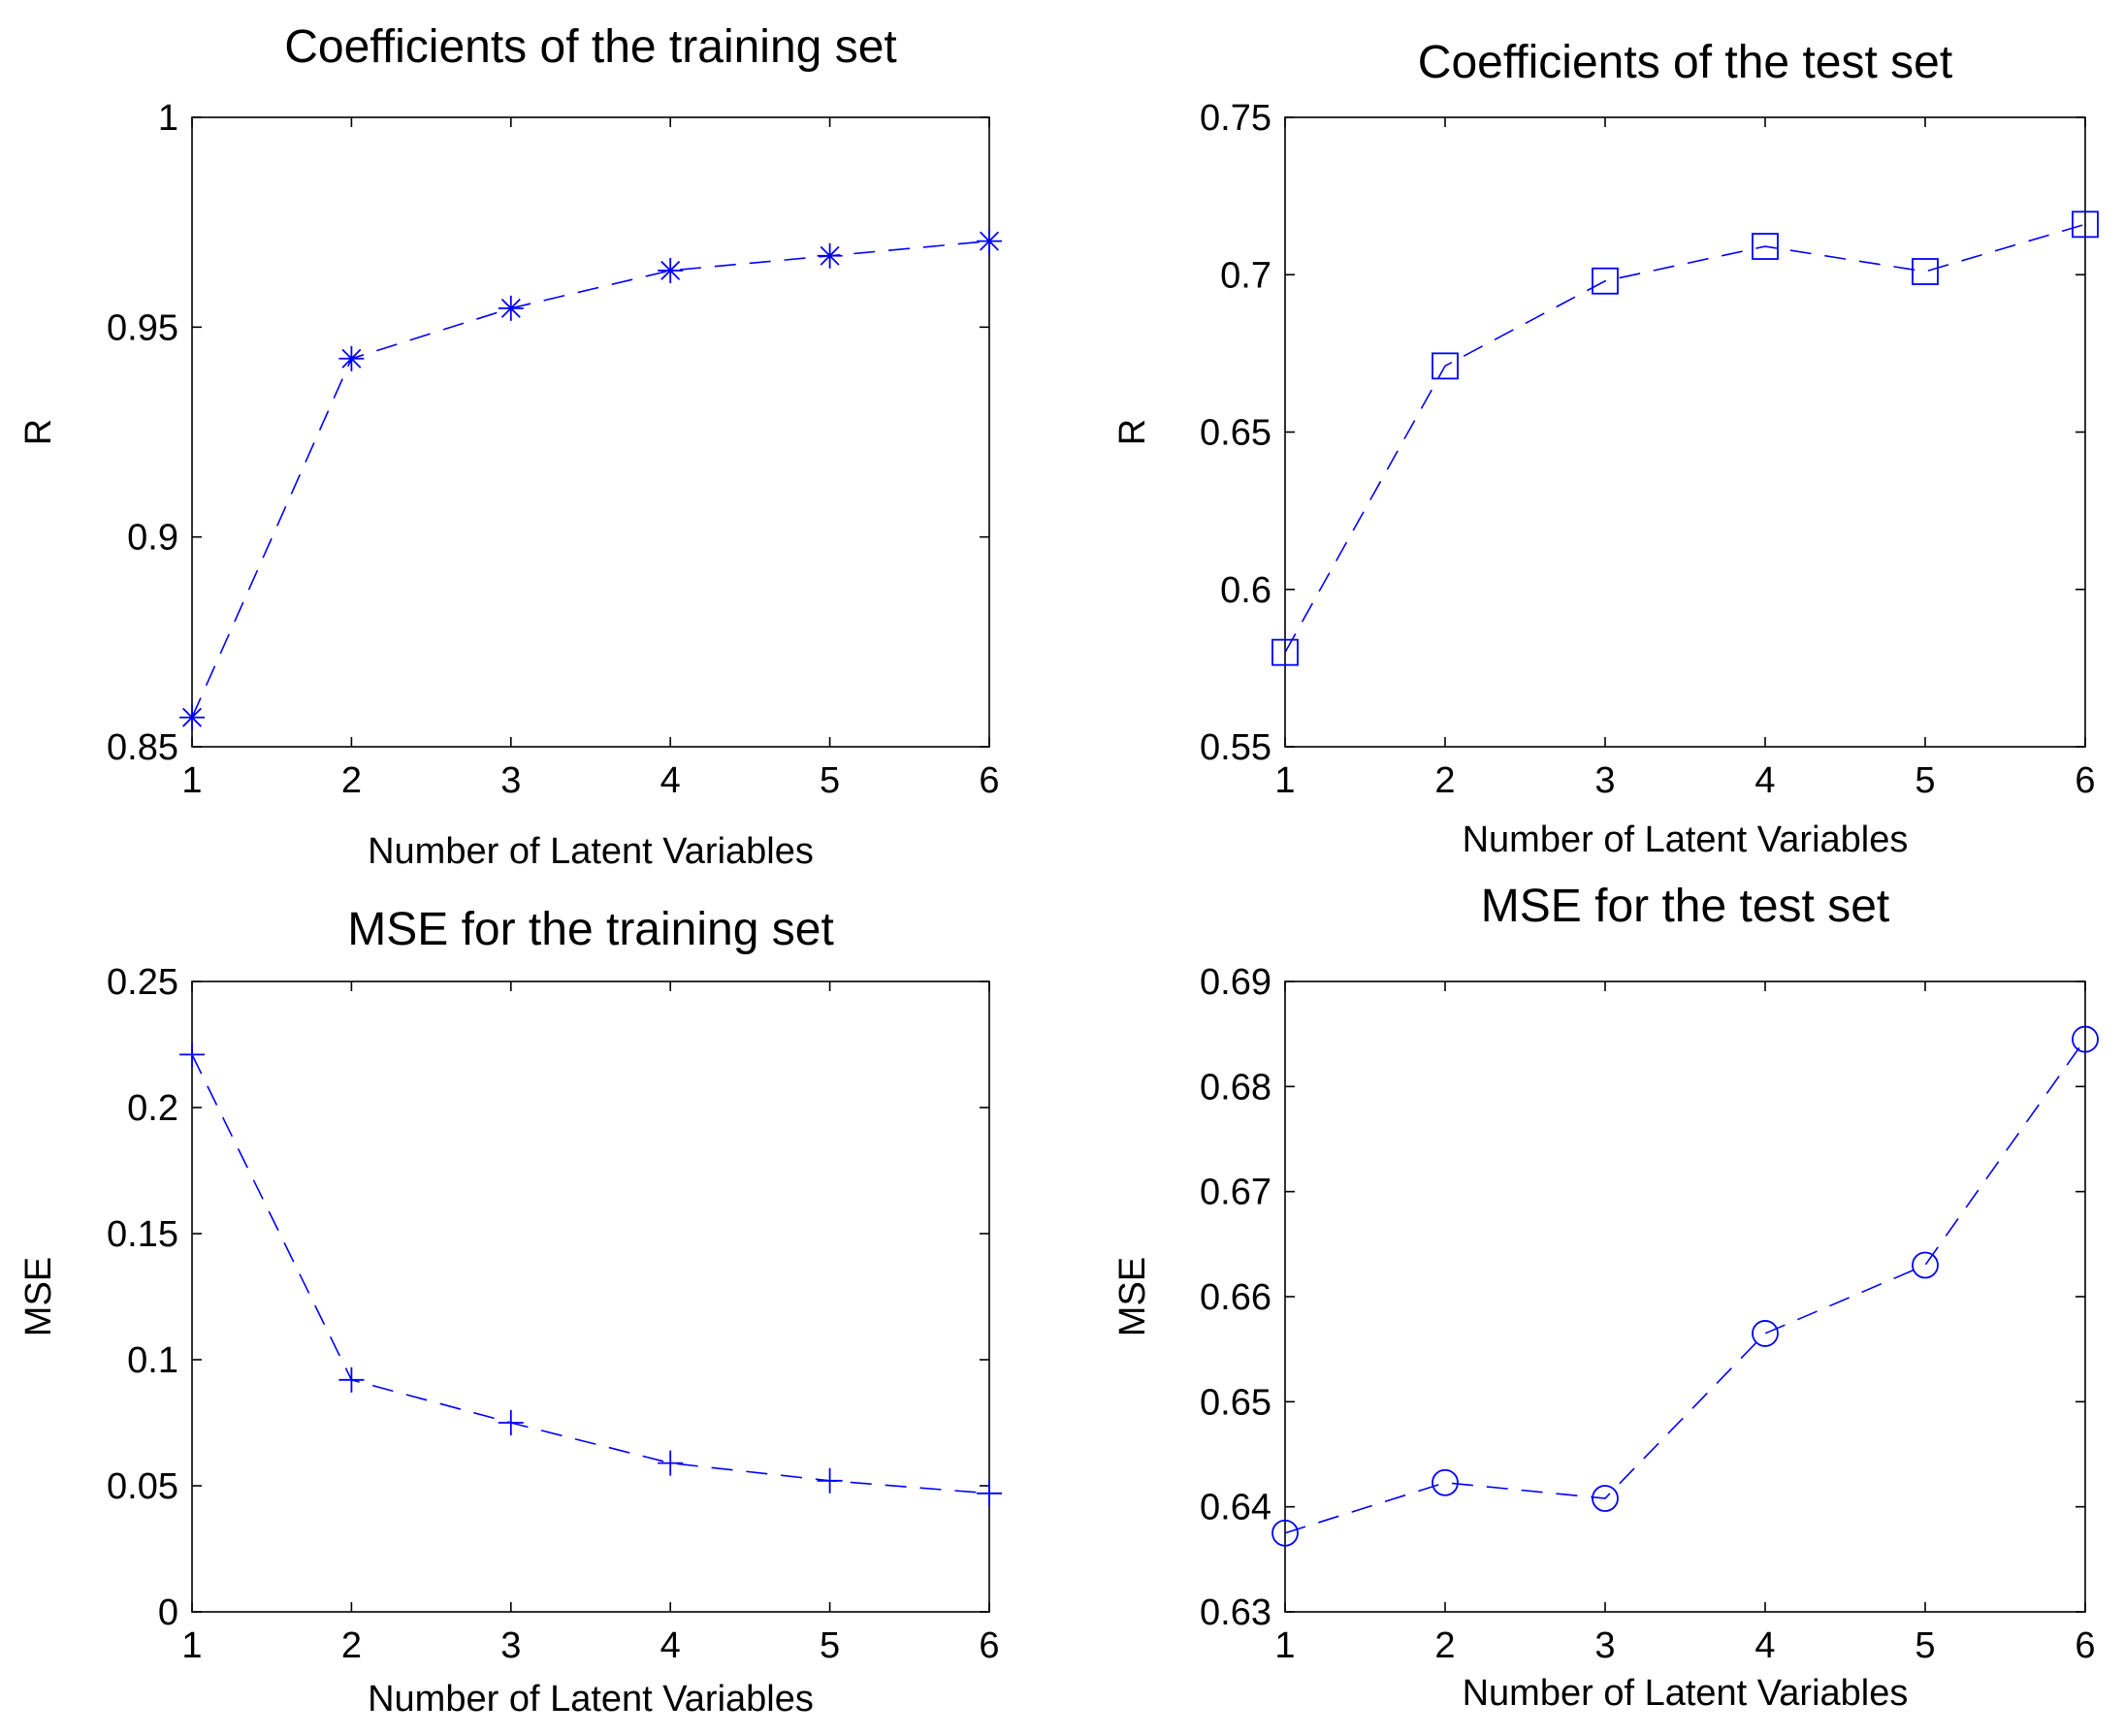 This screenshot has height=1736, width=2124. I want to click on y-tick-label: 0.6, so click(1245, 590).